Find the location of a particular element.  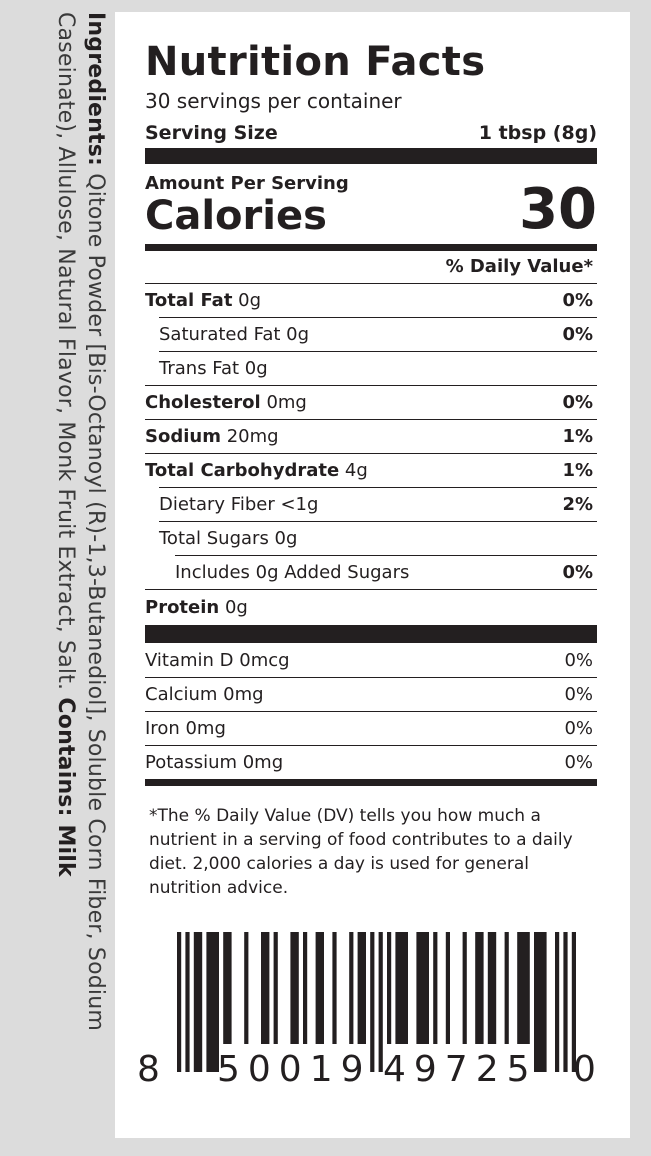

nutrient-name: Sodium is located at coordinates (183, 436).